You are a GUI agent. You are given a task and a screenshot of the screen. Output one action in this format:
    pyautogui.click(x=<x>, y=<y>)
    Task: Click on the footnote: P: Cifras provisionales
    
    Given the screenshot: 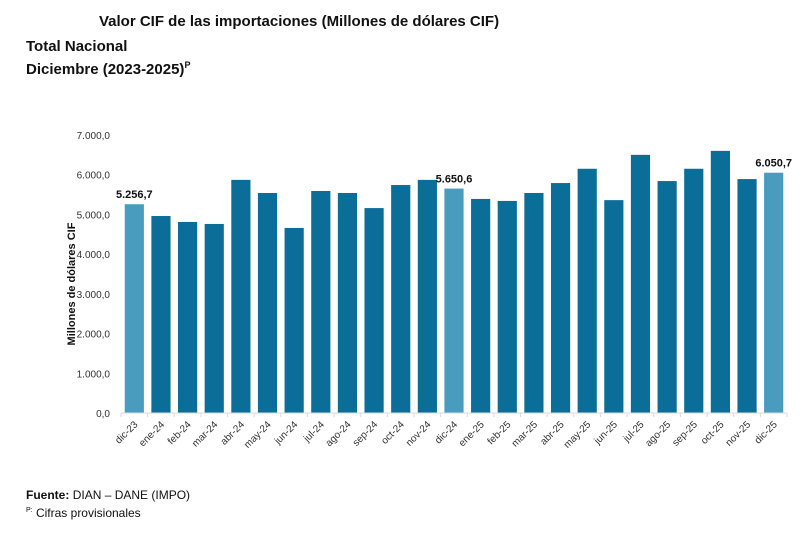 What is the action you would take?
    pyautogui.click(x=83, y=513)
    